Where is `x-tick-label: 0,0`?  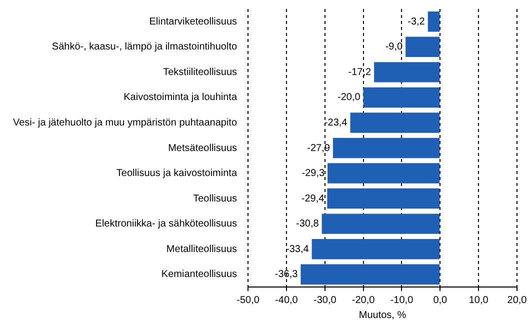
x-tick-label: 0,0 is located at coordinates (440, 300).